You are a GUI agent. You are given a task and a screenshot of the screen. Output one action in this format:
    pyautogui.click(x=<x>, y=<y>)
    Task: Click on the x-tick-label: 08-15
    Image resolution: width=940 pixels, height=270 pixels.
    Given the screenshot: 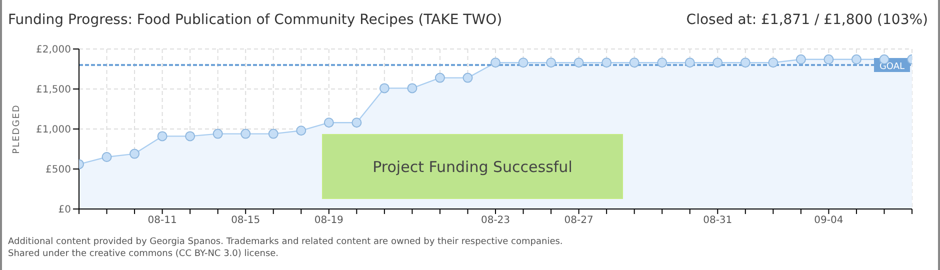 What is the action you would take?
    pyautogui.click(x=245, y=220)
    